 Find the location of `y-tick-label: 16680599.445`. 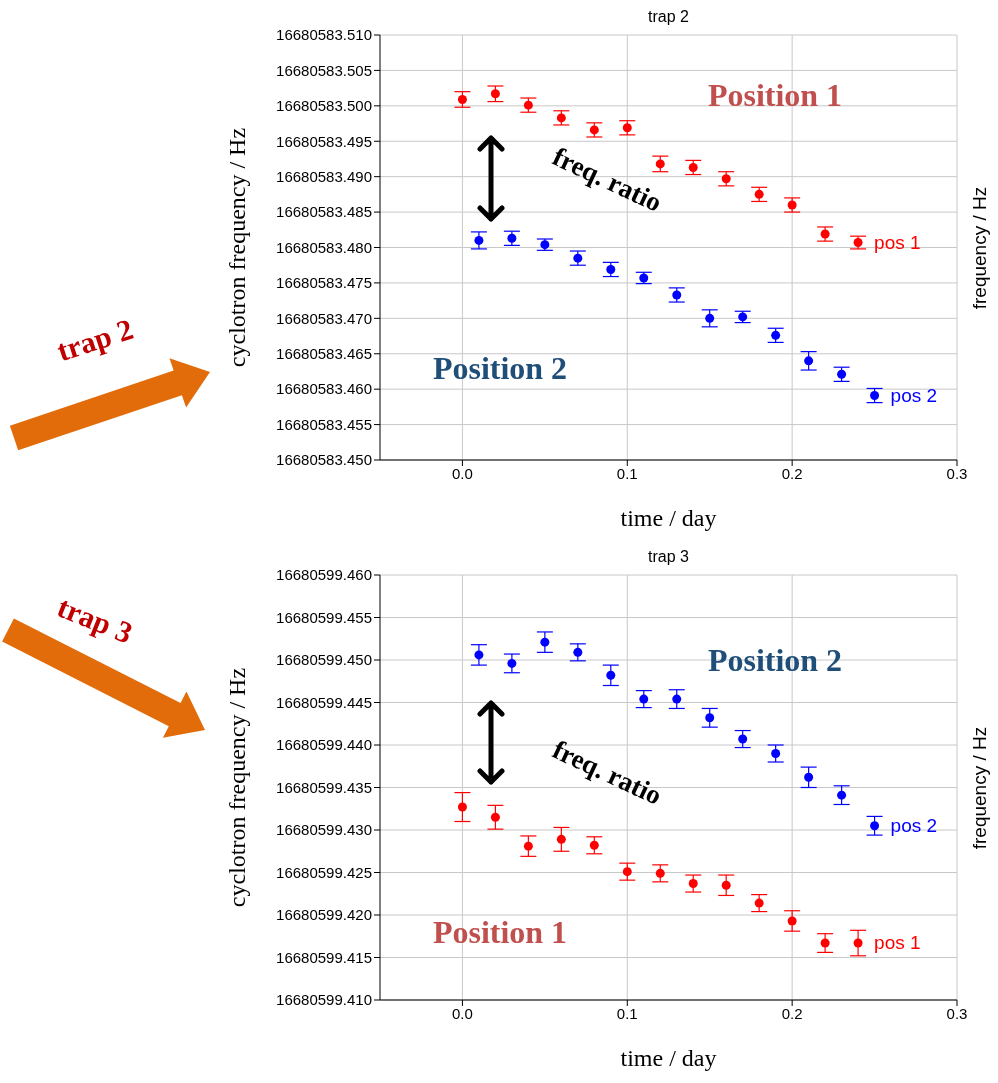

y-tick-label: 16680599.445 is located at coordinates (324, 702).